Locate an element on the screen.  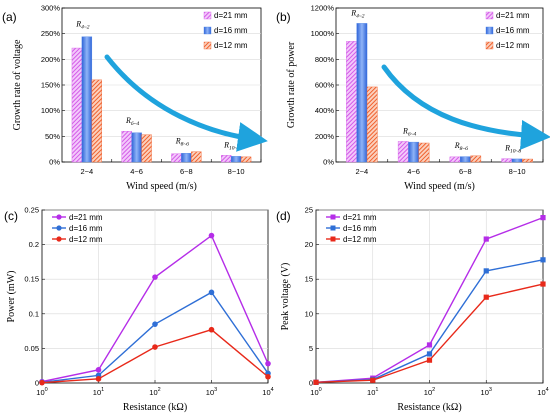
panel-label: (c) is located at coordinates (11, 216).